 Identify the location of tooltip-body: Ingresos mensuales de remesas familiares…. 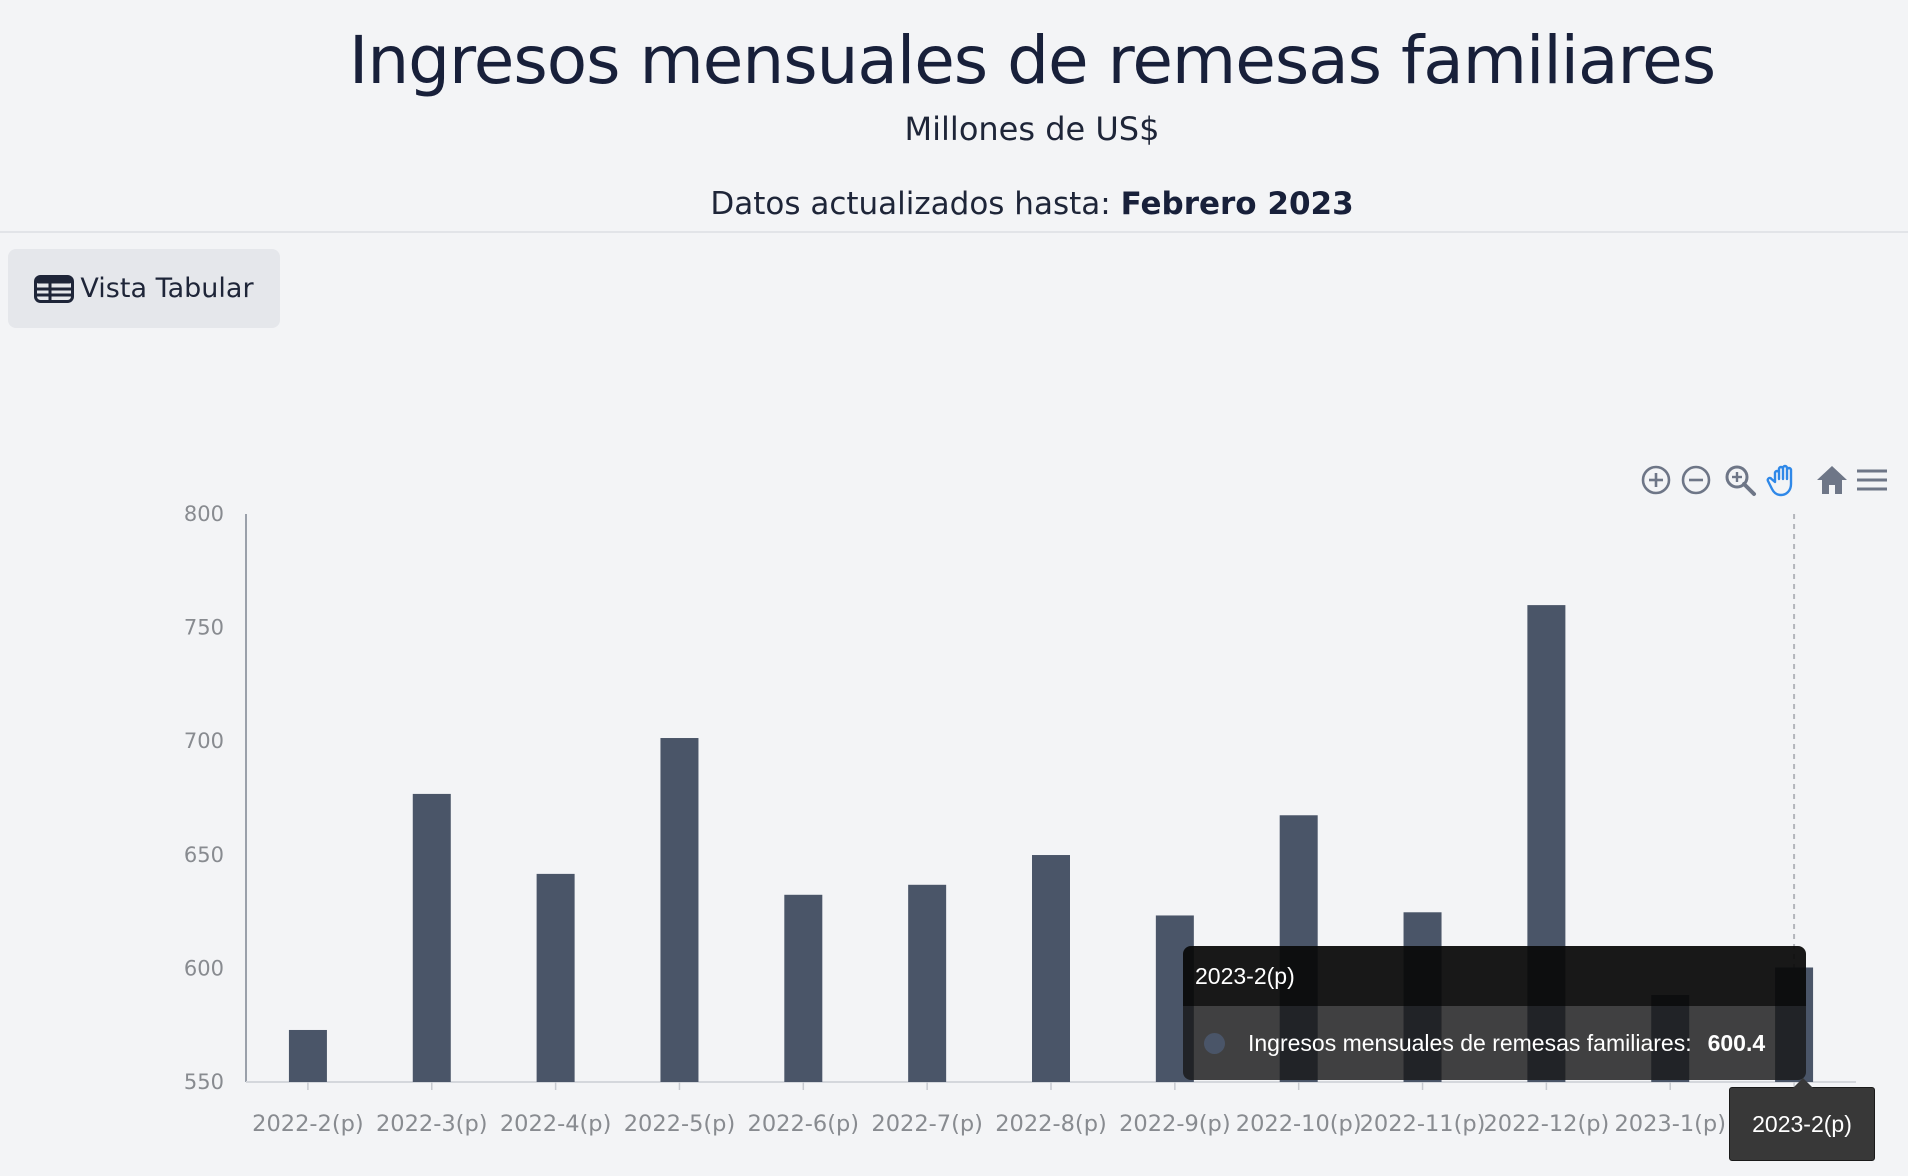
(1494, 1043).